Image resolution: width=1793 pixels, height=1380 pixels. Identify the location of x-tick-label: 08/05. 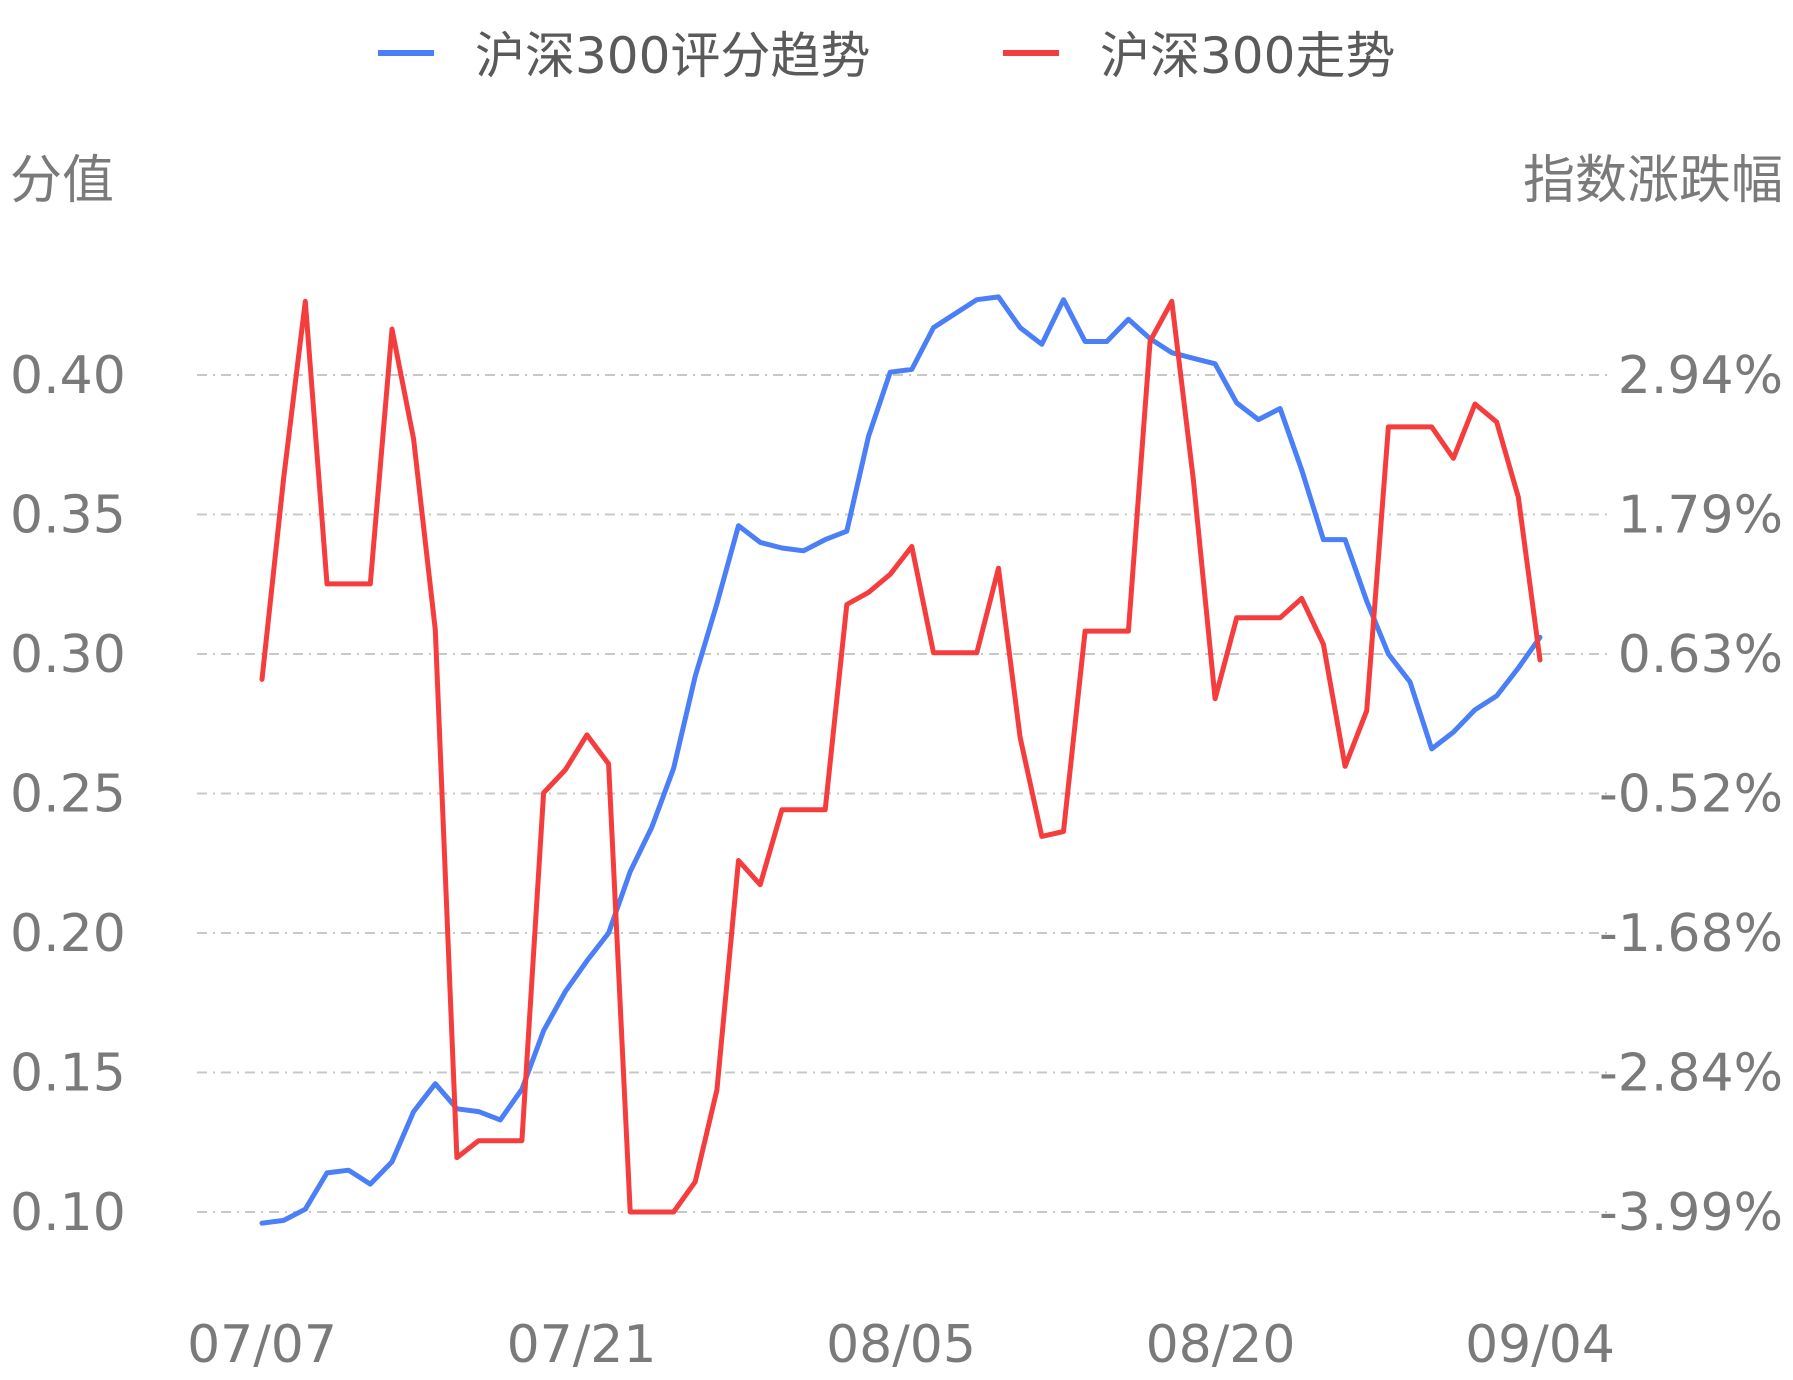
(901, 1345).